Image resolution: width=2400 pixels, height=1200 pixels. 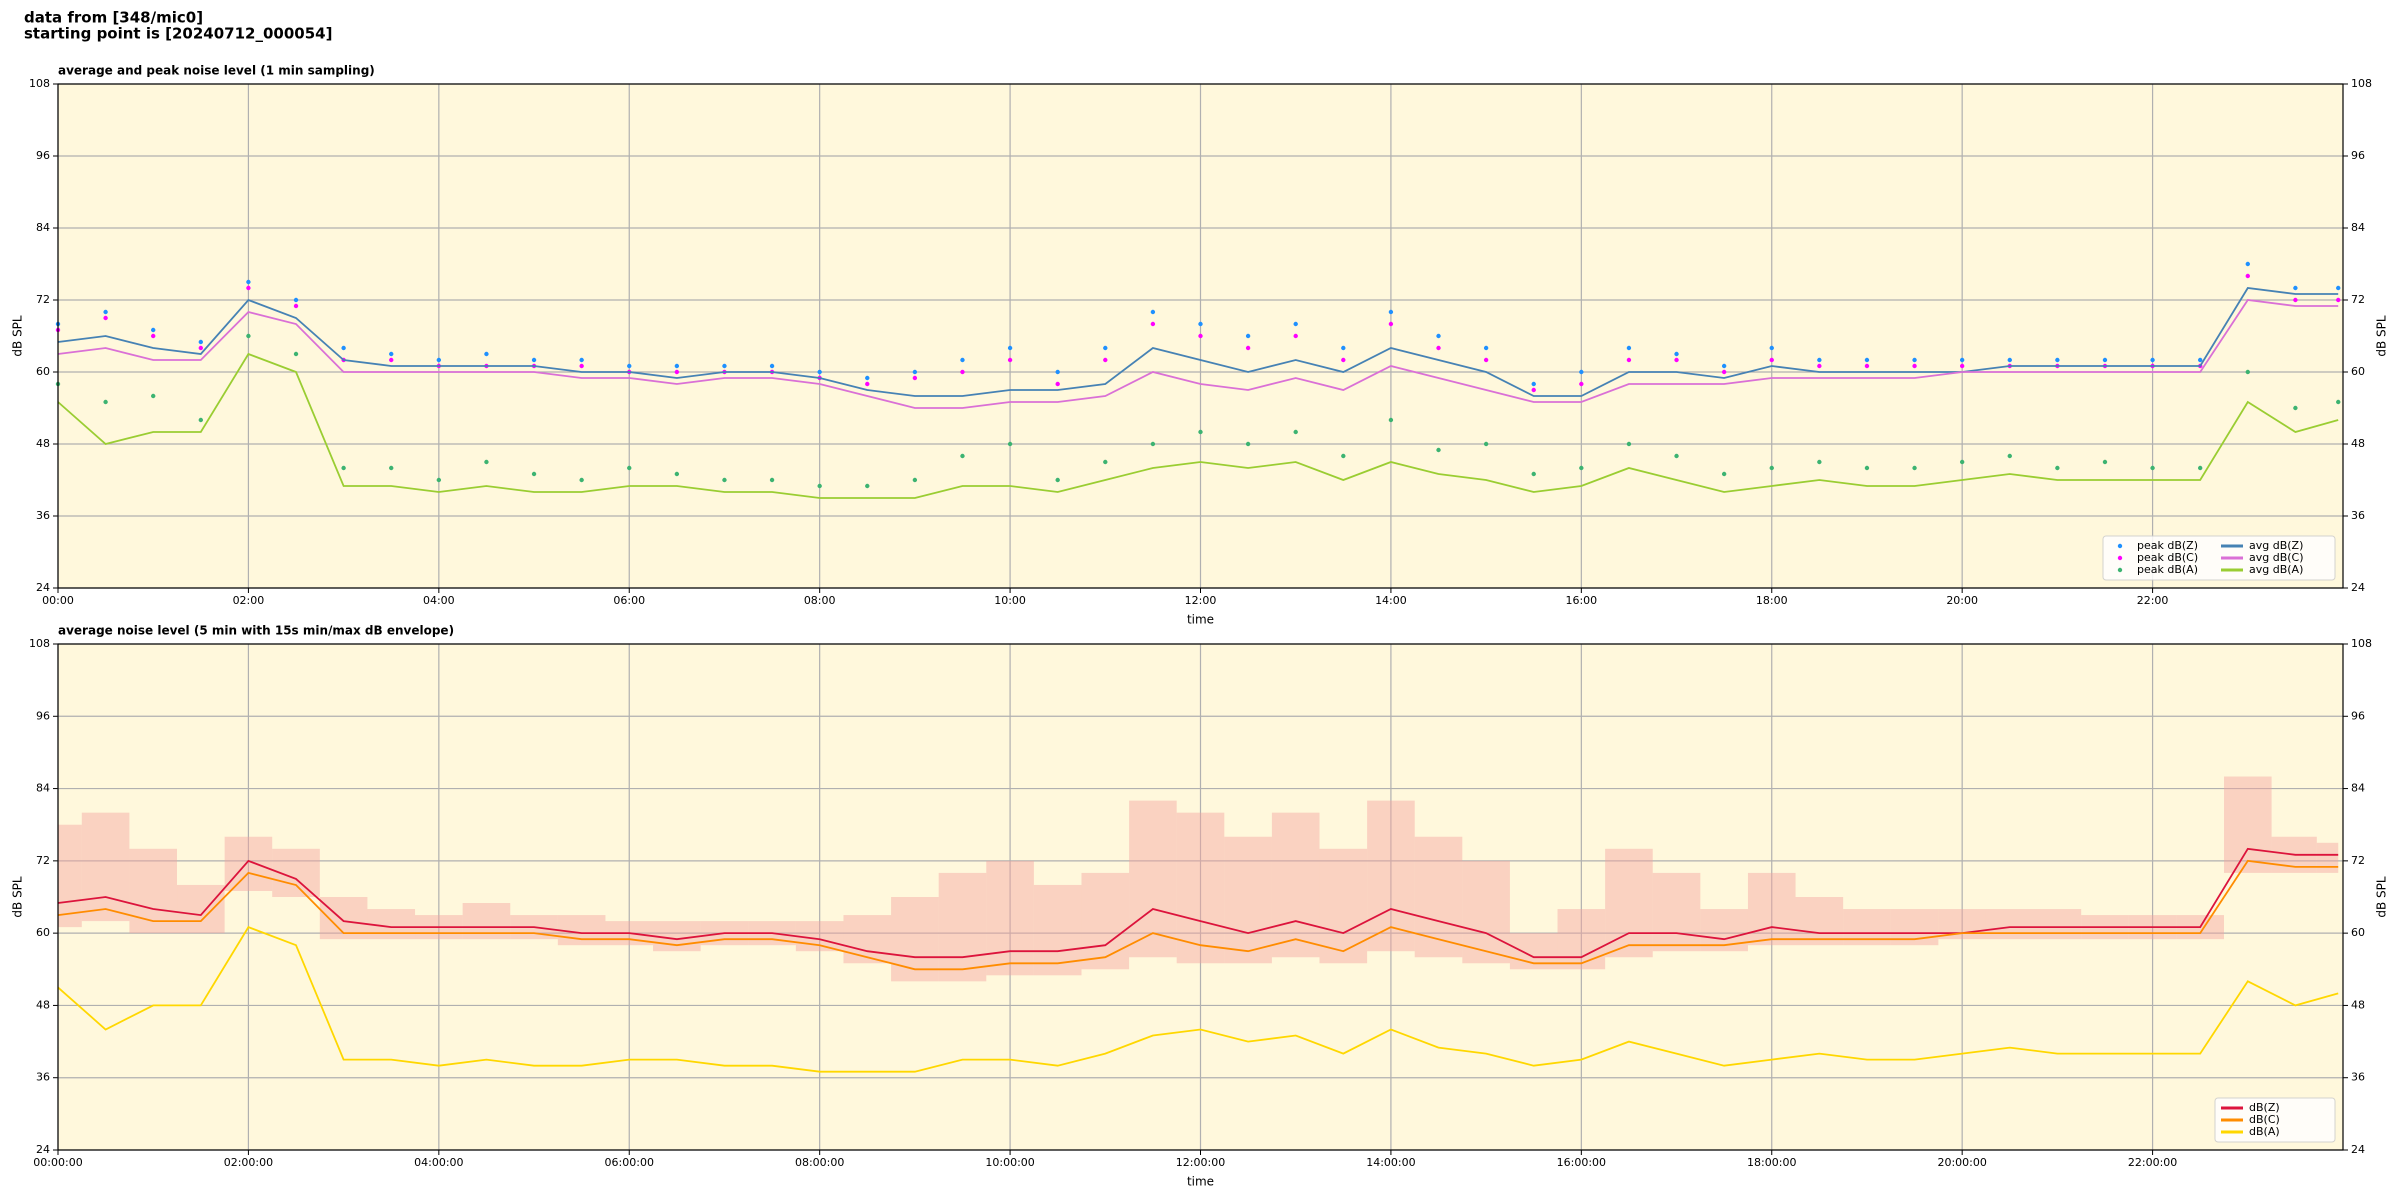 I want to click on x-tick-label: 18:00, so click(x=1772, y=600).